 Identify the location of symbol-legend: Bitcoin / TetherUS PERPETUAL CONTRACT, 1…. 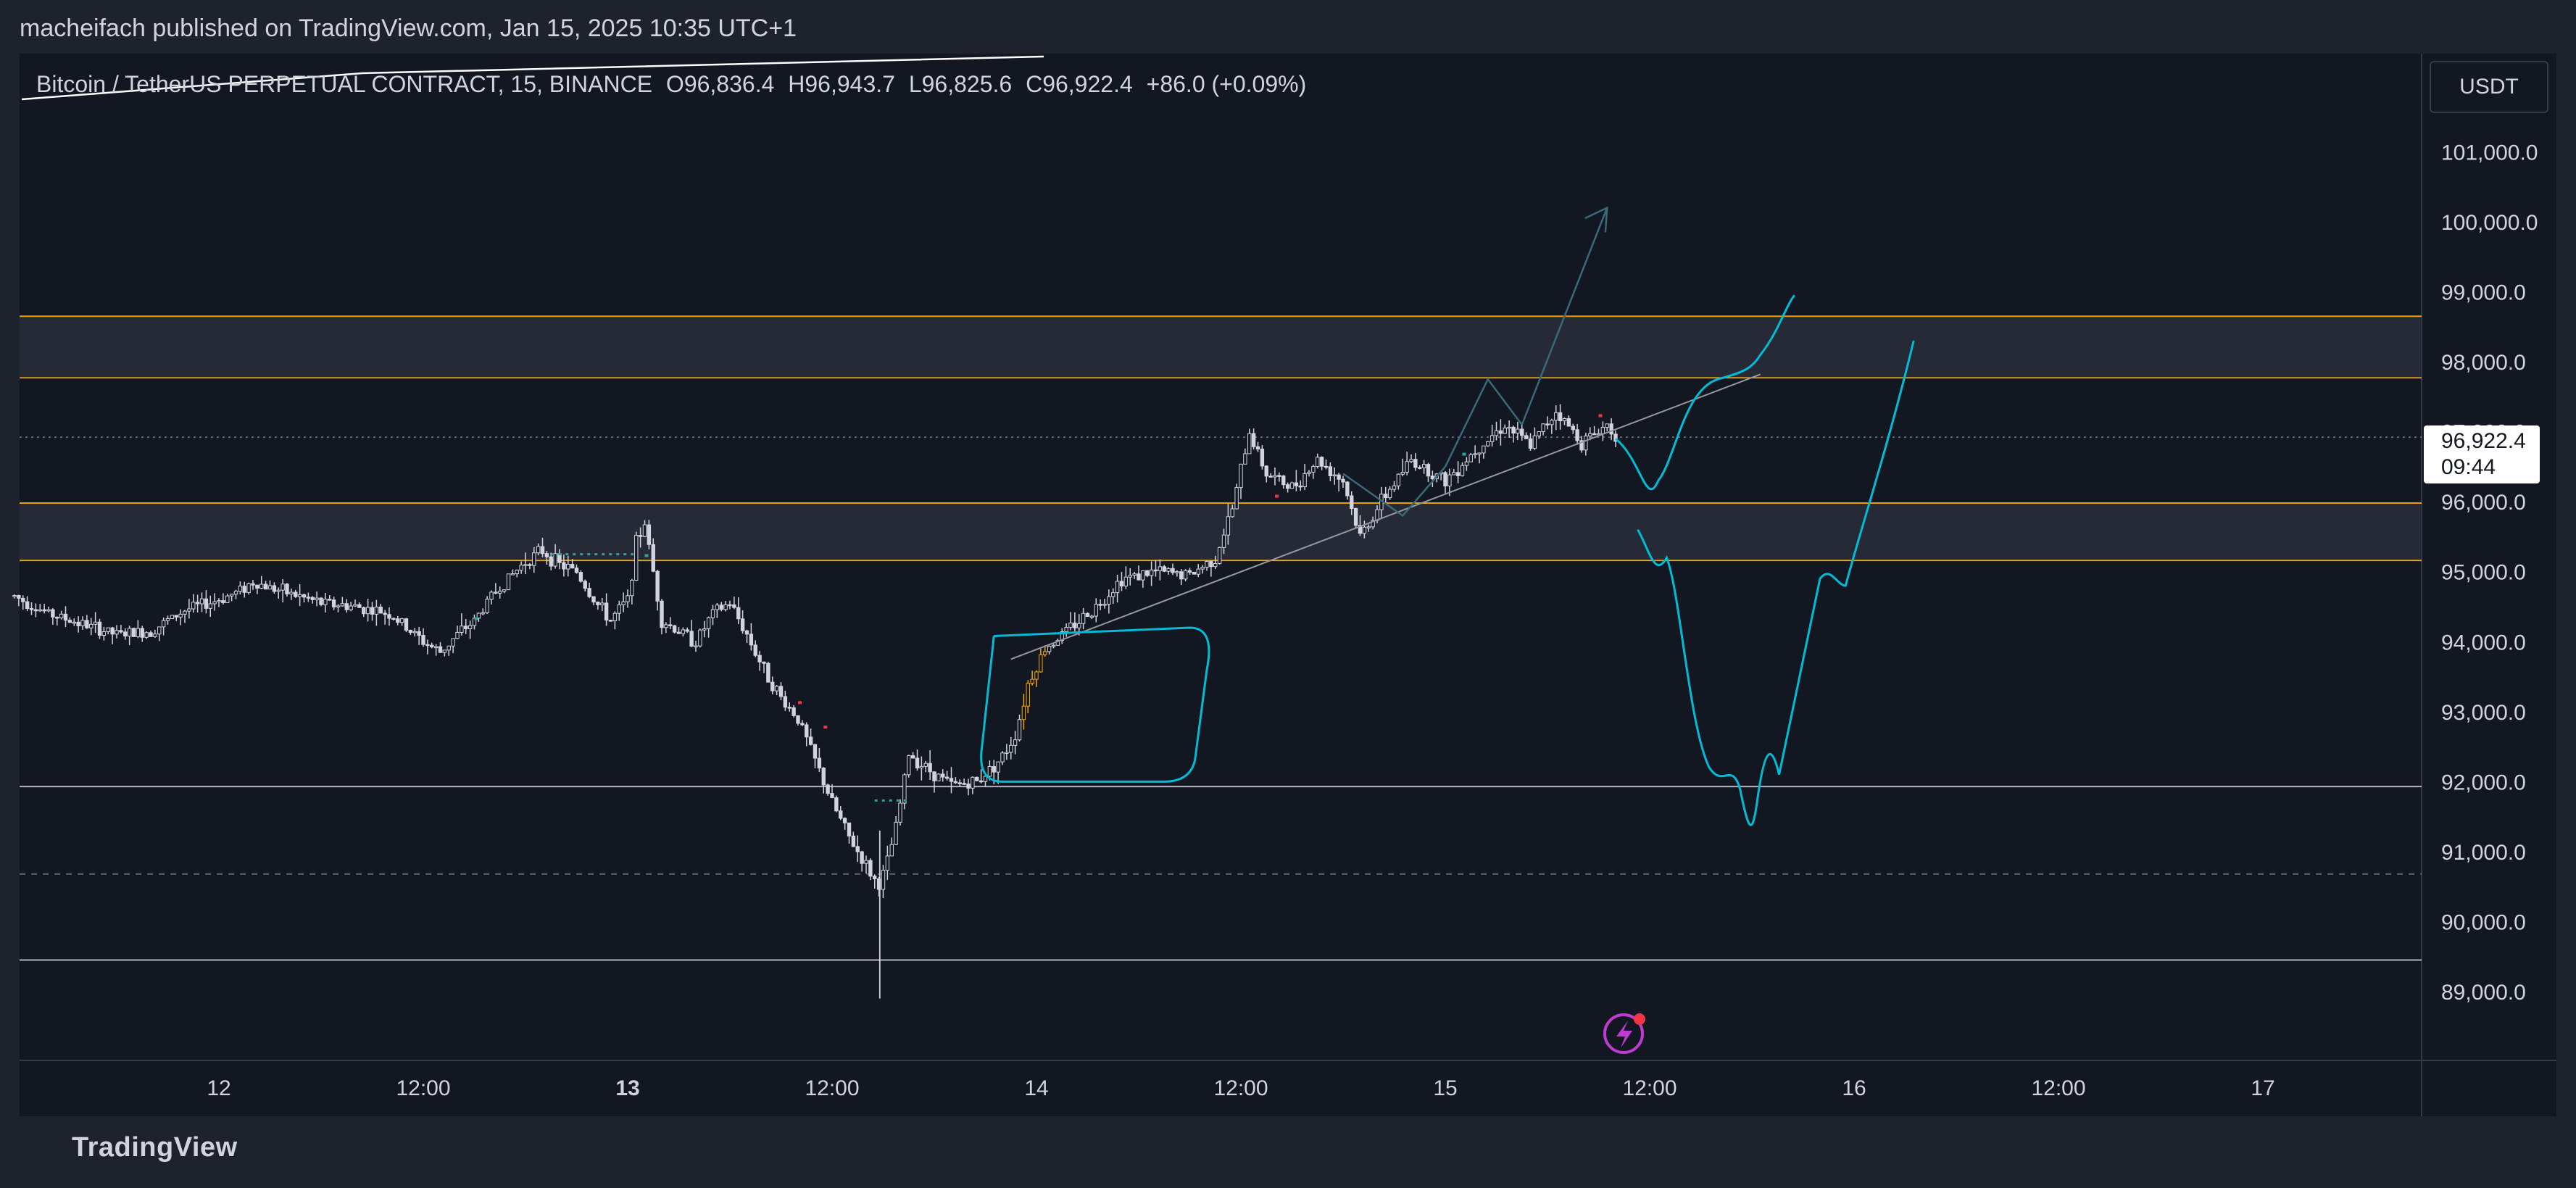
(674, 84).